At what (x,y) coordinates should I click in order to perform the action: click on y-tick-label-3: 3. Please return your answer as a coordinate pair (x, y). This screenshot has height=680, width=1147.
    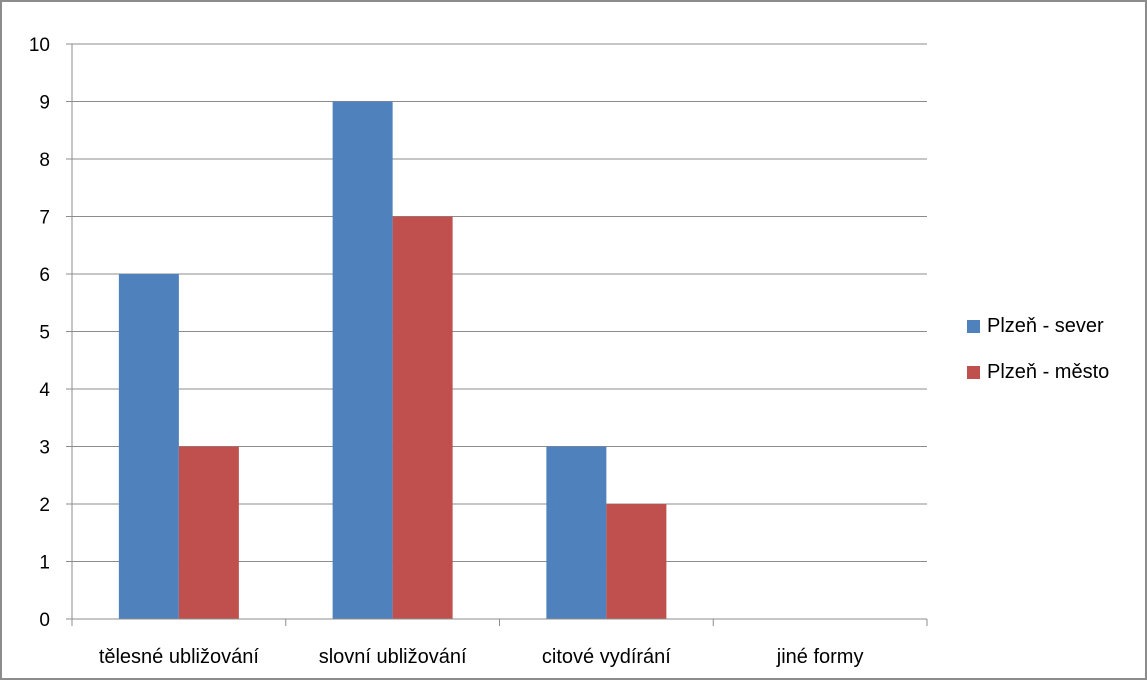
    Looking at the image, I should click on (44, 448).